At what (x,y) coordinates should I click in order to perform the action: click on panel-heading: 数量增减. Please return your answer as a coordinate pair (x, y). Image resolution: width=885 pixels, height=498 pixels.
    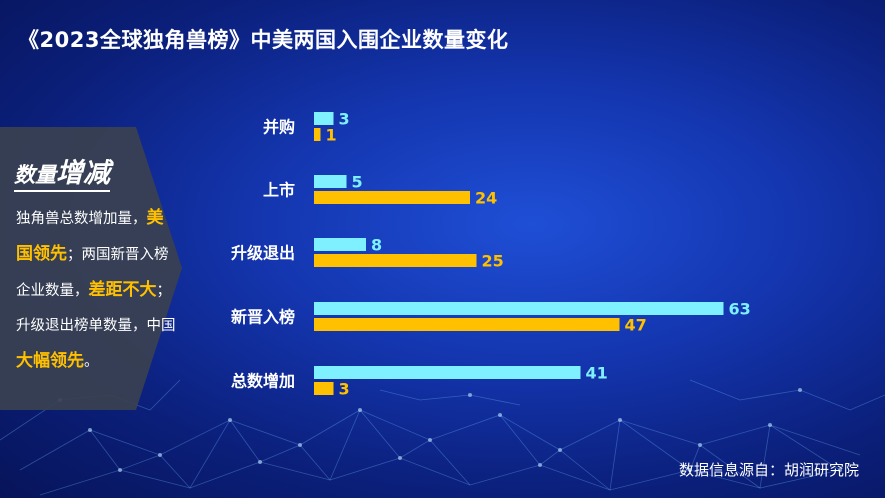
    Looking at the image, I should click on (62, 171).